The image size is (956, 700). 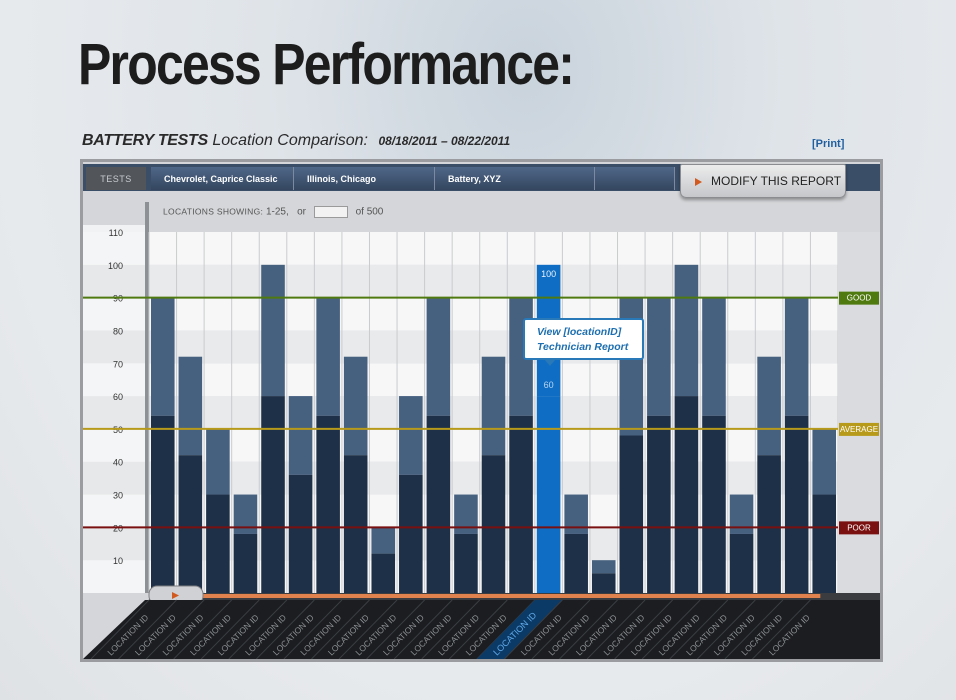 I want to click on modify-report-button: MODIFY THIS REPORT, so click(x=763, y=181).